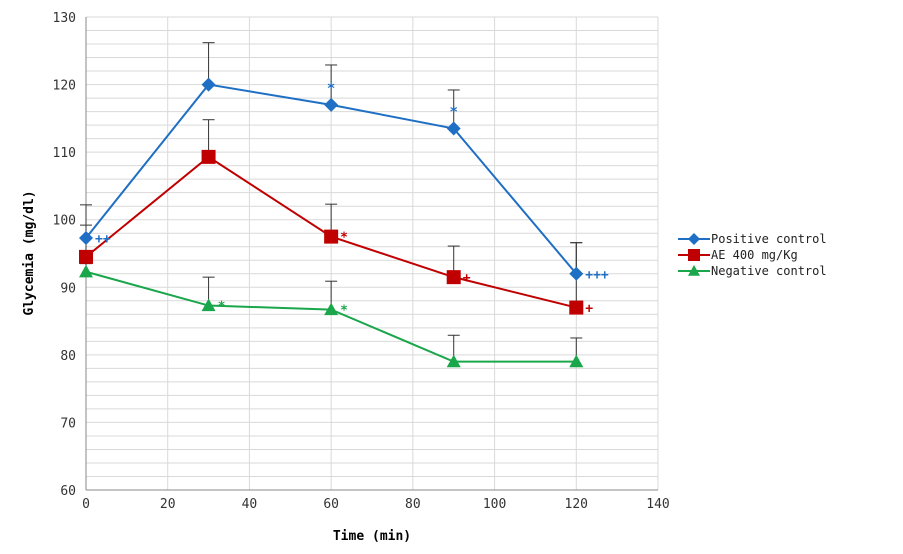 This screenshot has height=554, width=903. Describe the element at coordinates (769, 239) in the screenshot. I see `legend-label-positive-control: Positive control` at that location.